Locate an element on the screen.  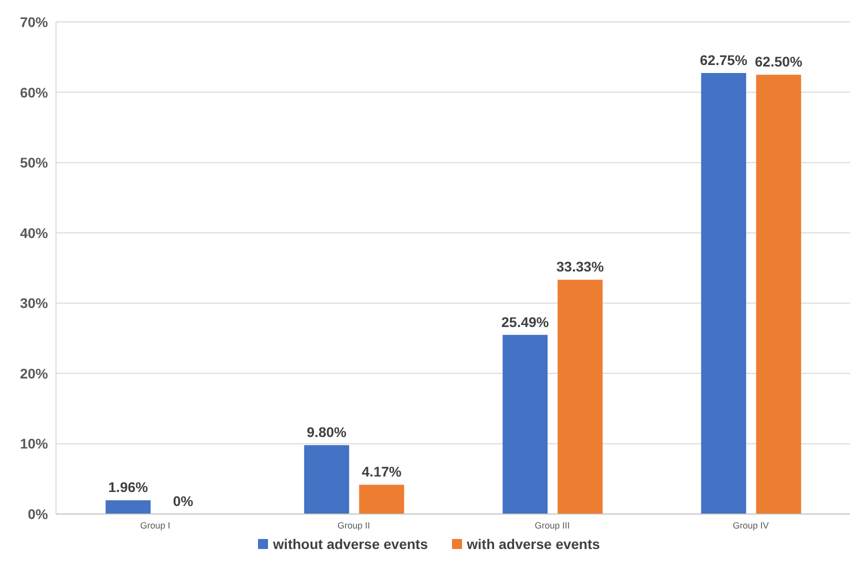
x-tick-label: Group I is located at coordinates (155, 525).